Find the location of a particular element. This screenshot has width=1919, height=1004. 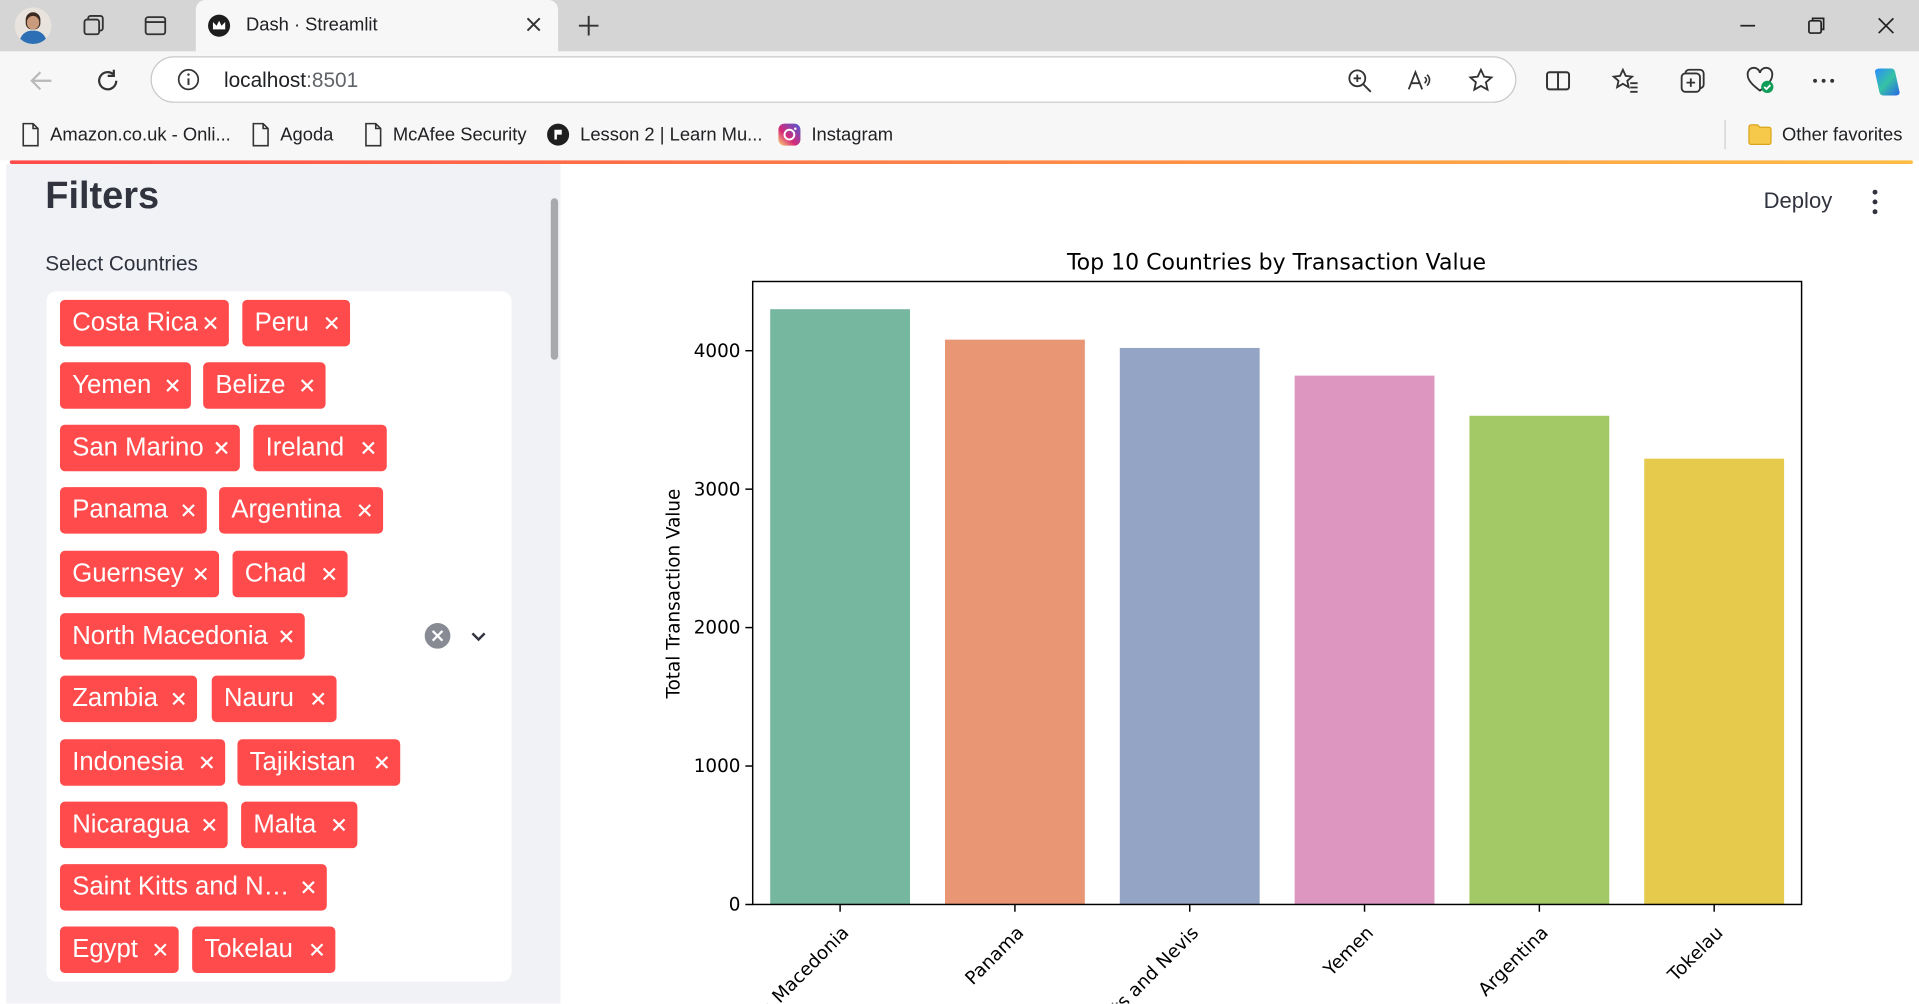

country-pill: Zambia is located at coordinates (128, 699).